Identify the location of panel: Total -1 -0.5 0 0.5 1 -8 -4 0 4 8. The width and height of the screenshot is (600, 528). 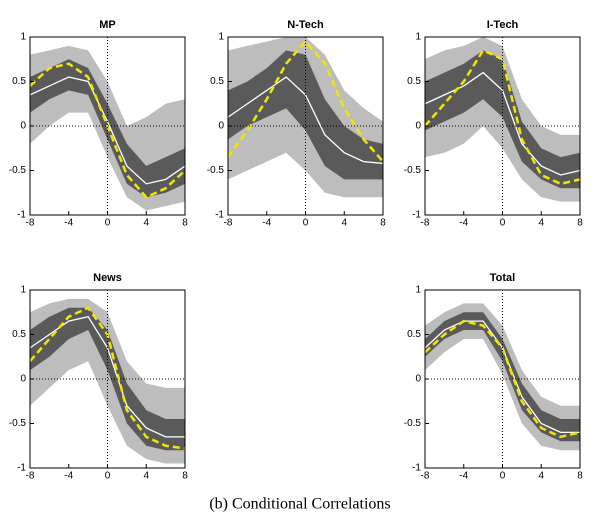
(493, 377).